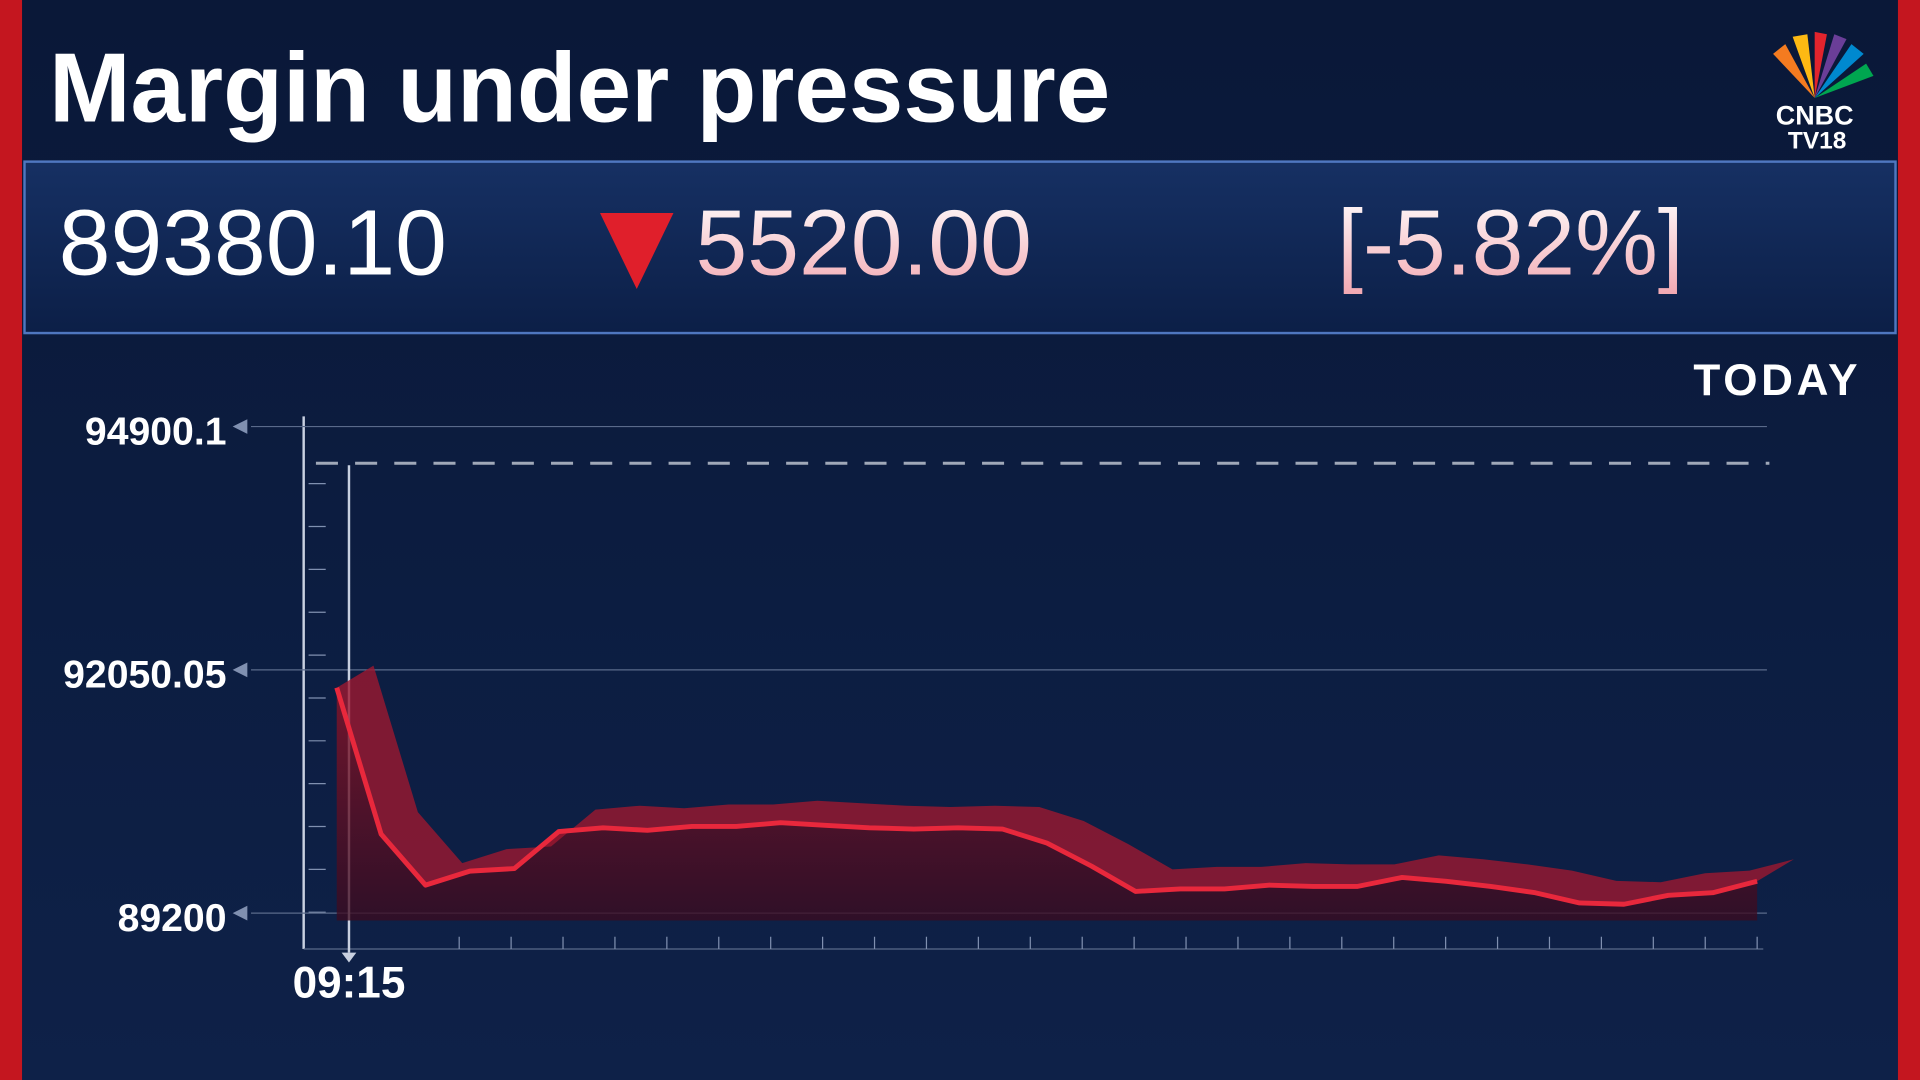  Describe the element at coordinates (156, 431) in the screenshot. I see `y-tick-label: 94900.1` at that location.